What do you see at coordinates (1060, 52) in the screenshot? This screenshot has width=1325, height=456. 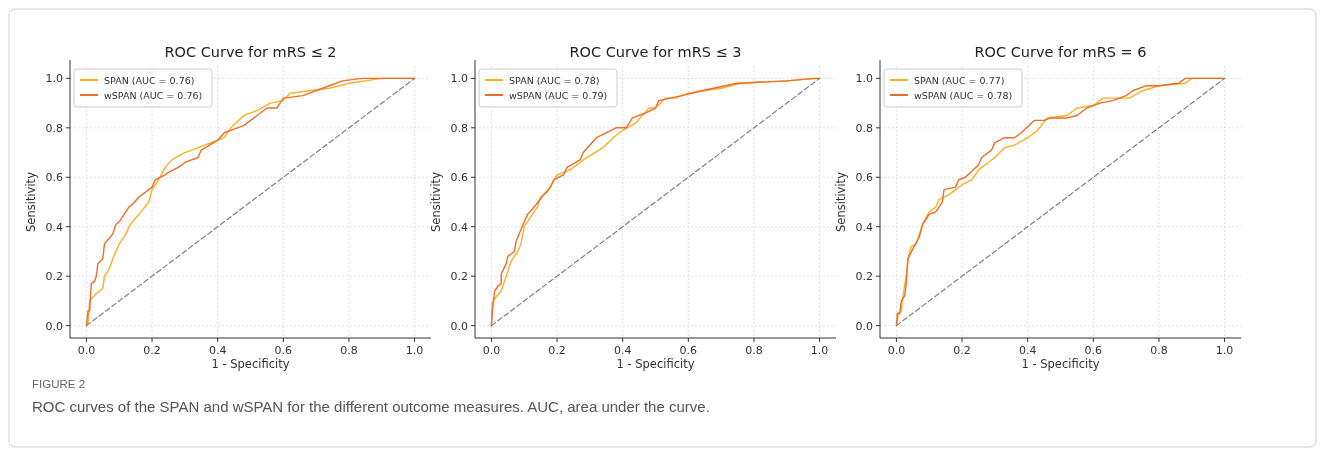 I see `chart-title: ROC Curve for mRS = 6` at bounding box center [1060, 52].